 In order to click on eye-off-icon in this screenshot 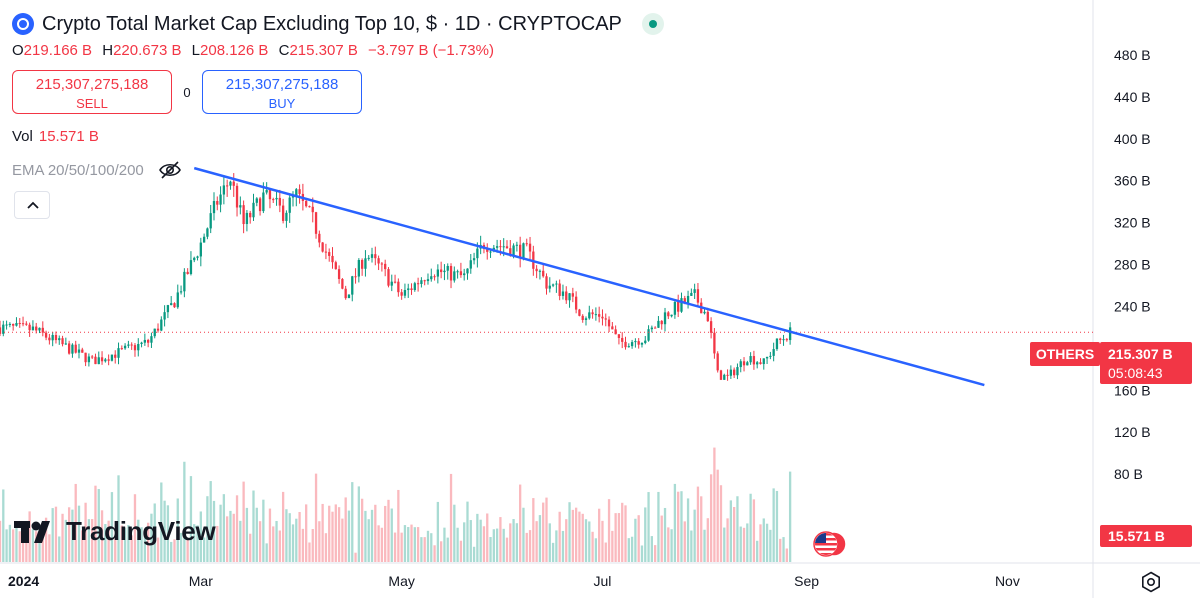, I will do `click(170, 170)`.